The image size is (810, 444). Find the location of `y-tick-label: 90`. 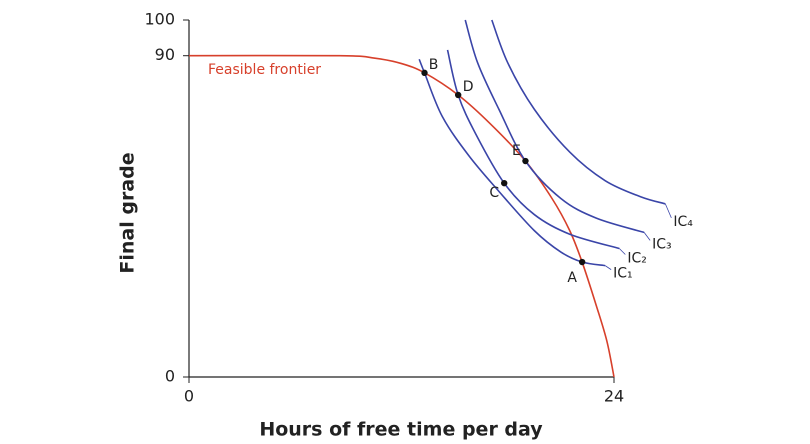

y-tick-label: 90 is located at coordinates (165, 54).